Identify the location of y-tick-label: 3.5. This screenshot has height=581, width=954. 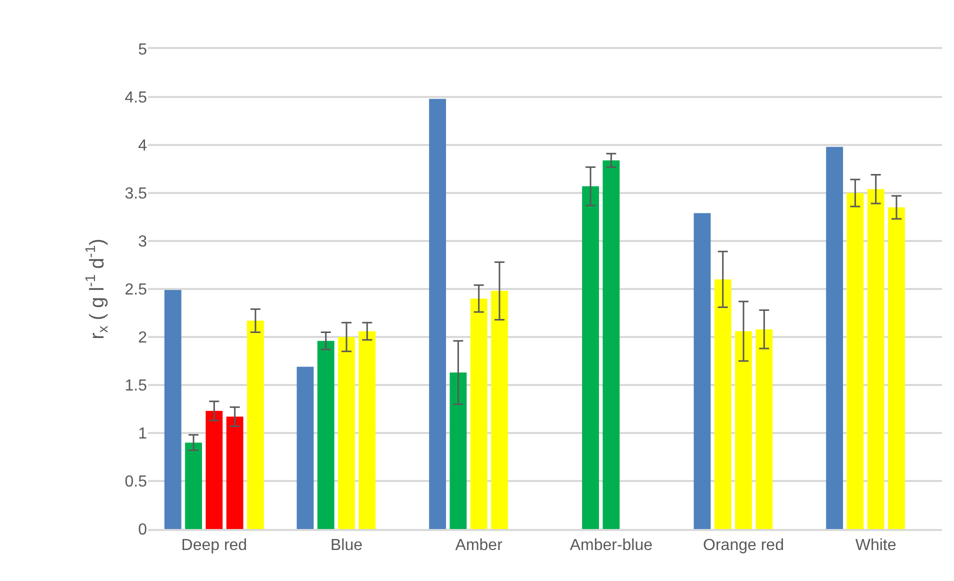
(136, 194).